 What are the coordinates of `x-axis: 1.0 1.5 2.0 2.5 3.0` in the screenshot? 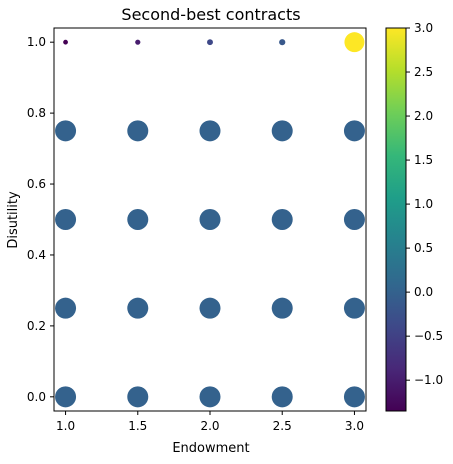 It's located at (210, 422).